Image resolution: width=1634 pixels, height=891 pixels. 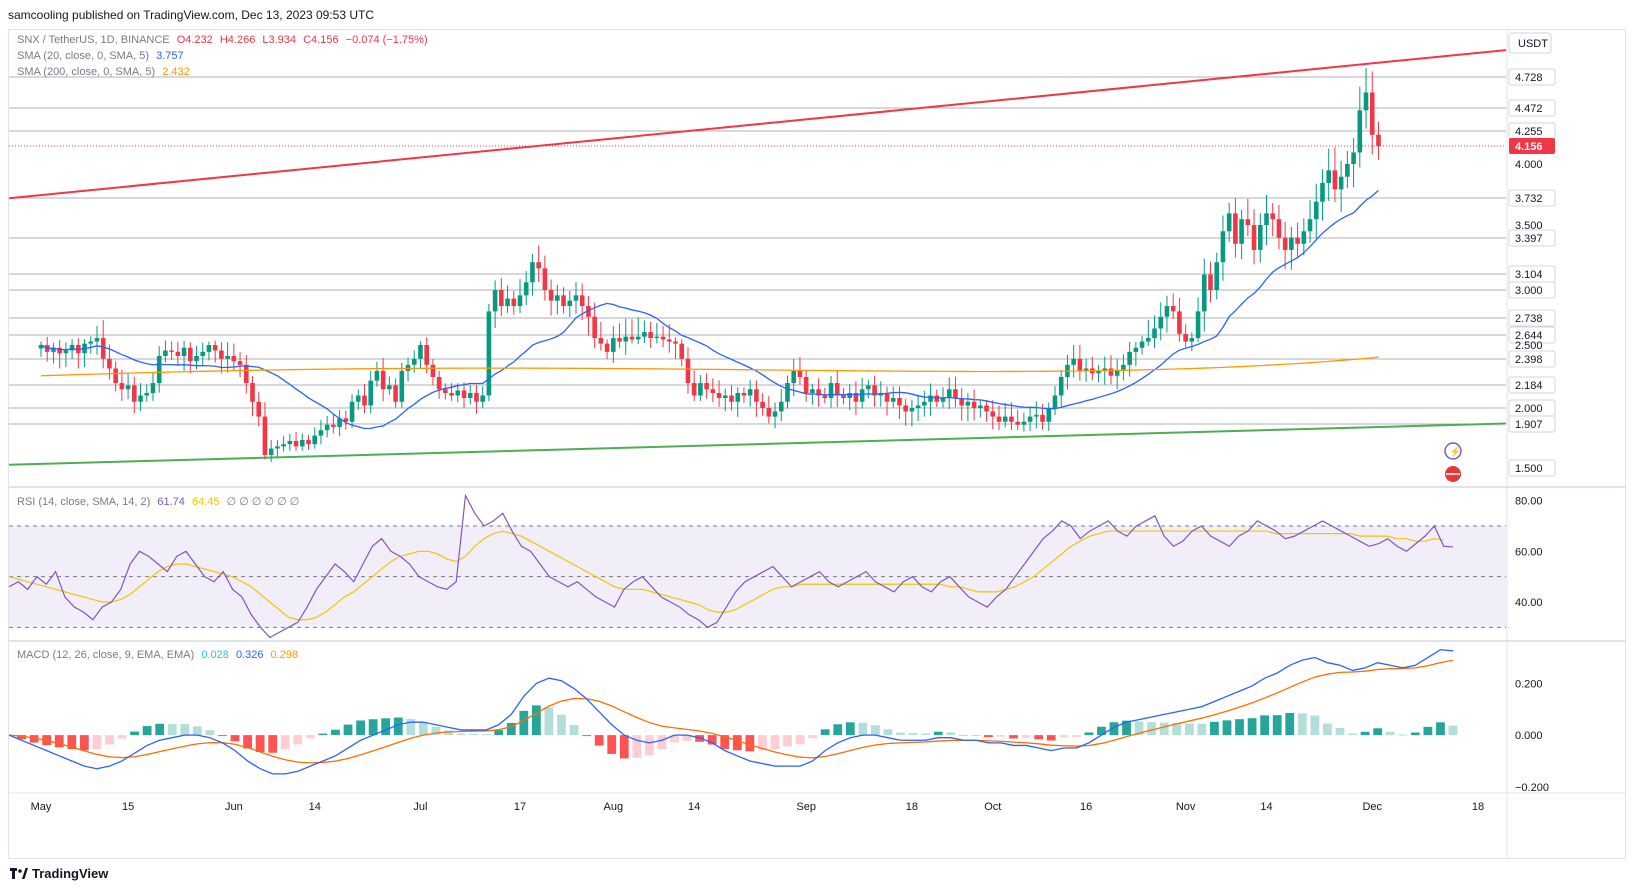 What do you see at coordinates (614, 807) in the screenshot?
I see `date-tick-label: Aug` at bounding box center [614, 807].